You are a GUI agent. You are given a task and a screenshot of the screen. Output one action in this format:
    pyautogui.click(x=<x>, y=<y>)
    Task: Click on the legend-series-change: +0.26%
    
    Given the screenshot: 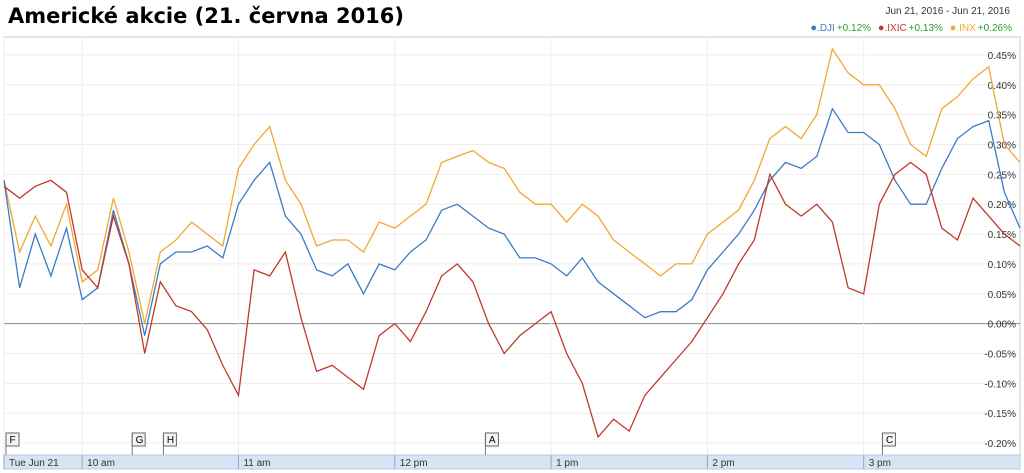 What is the action you would take?
    pyautogui.click(x=994, y=28)
    